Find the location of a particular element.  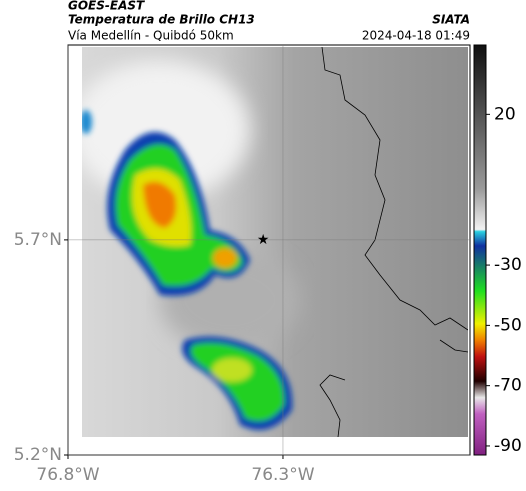

region: Vía Medellín - Quibdó 50km is located at coordinates (151, 36).